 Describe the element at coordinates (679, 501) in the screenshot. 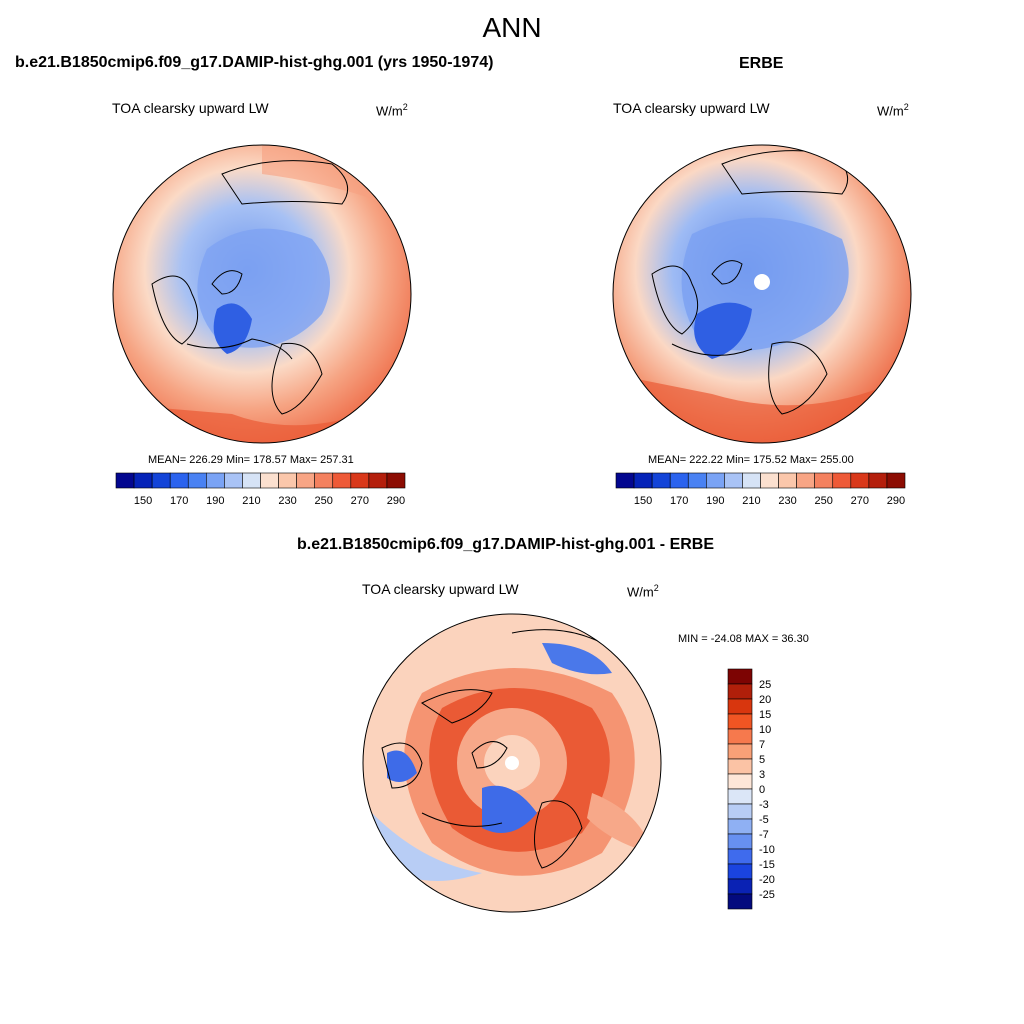

I see `obs-colorbar-tick: 170` at that location.